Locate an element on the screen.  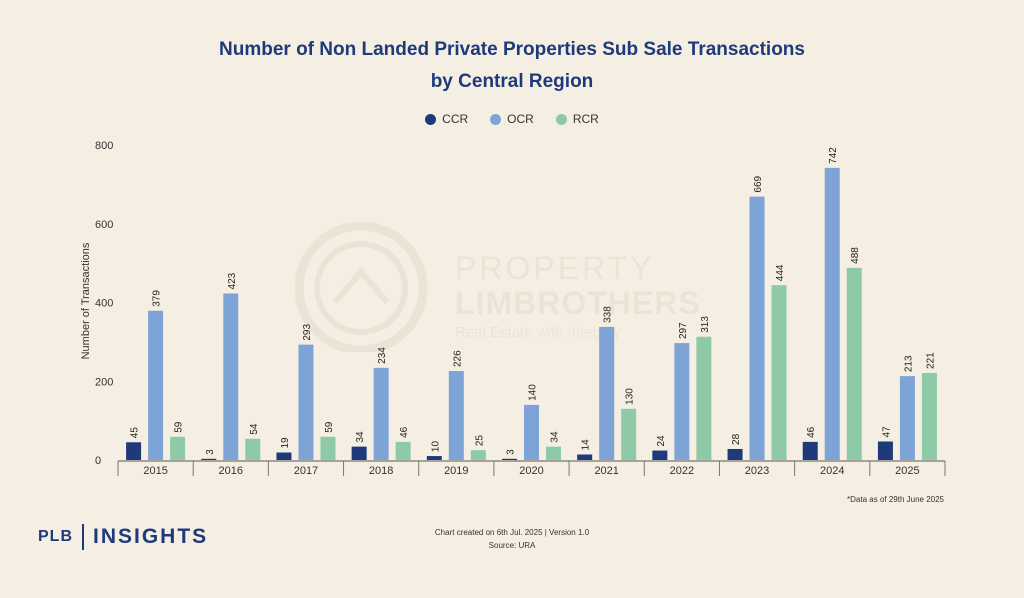
bar-rcr-2022 is located at coordinates (704, 398).